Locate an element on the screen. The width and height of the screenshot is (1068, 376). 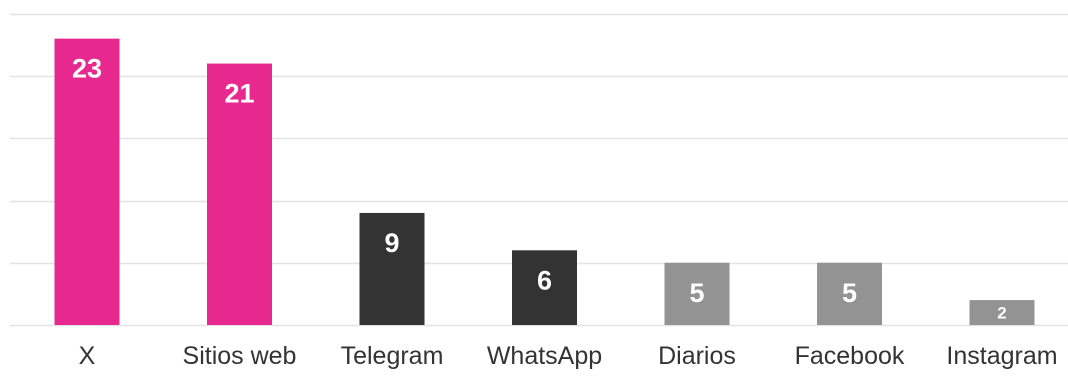
bar-whatsapp is located at coordinates (544, 287).